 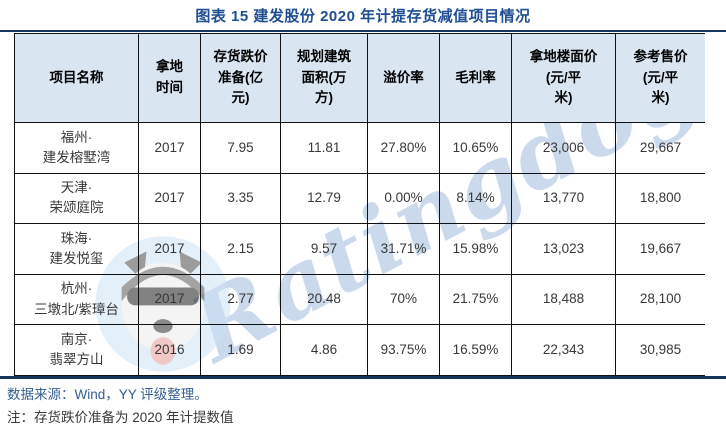 I want to click on table-cell: 18,488, so click(x=563, y=299).